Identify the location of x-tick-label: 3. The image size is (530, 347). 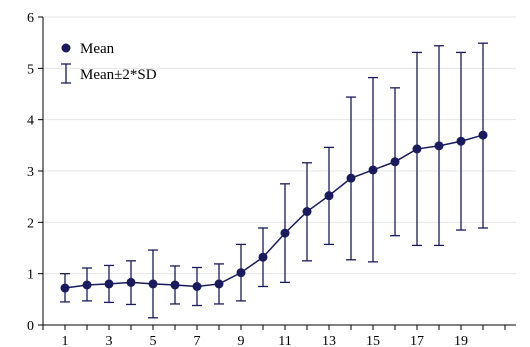
(109, 340).